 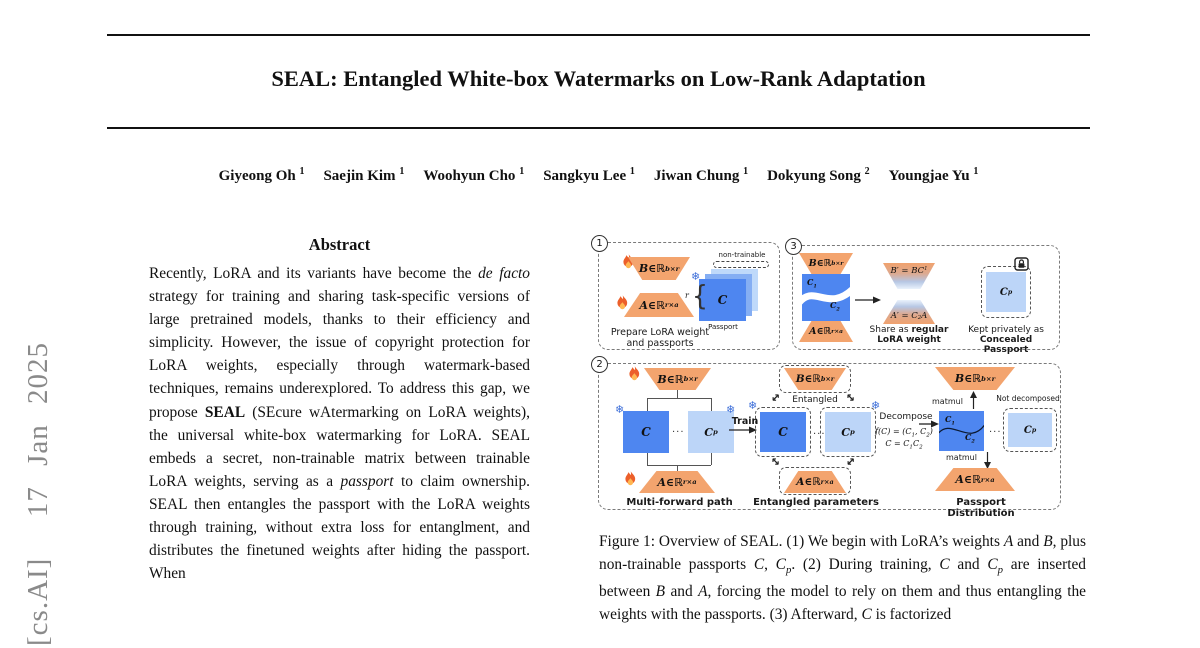 I want to click on author: Giyeong Oh 1, so click(x=261, y=175).